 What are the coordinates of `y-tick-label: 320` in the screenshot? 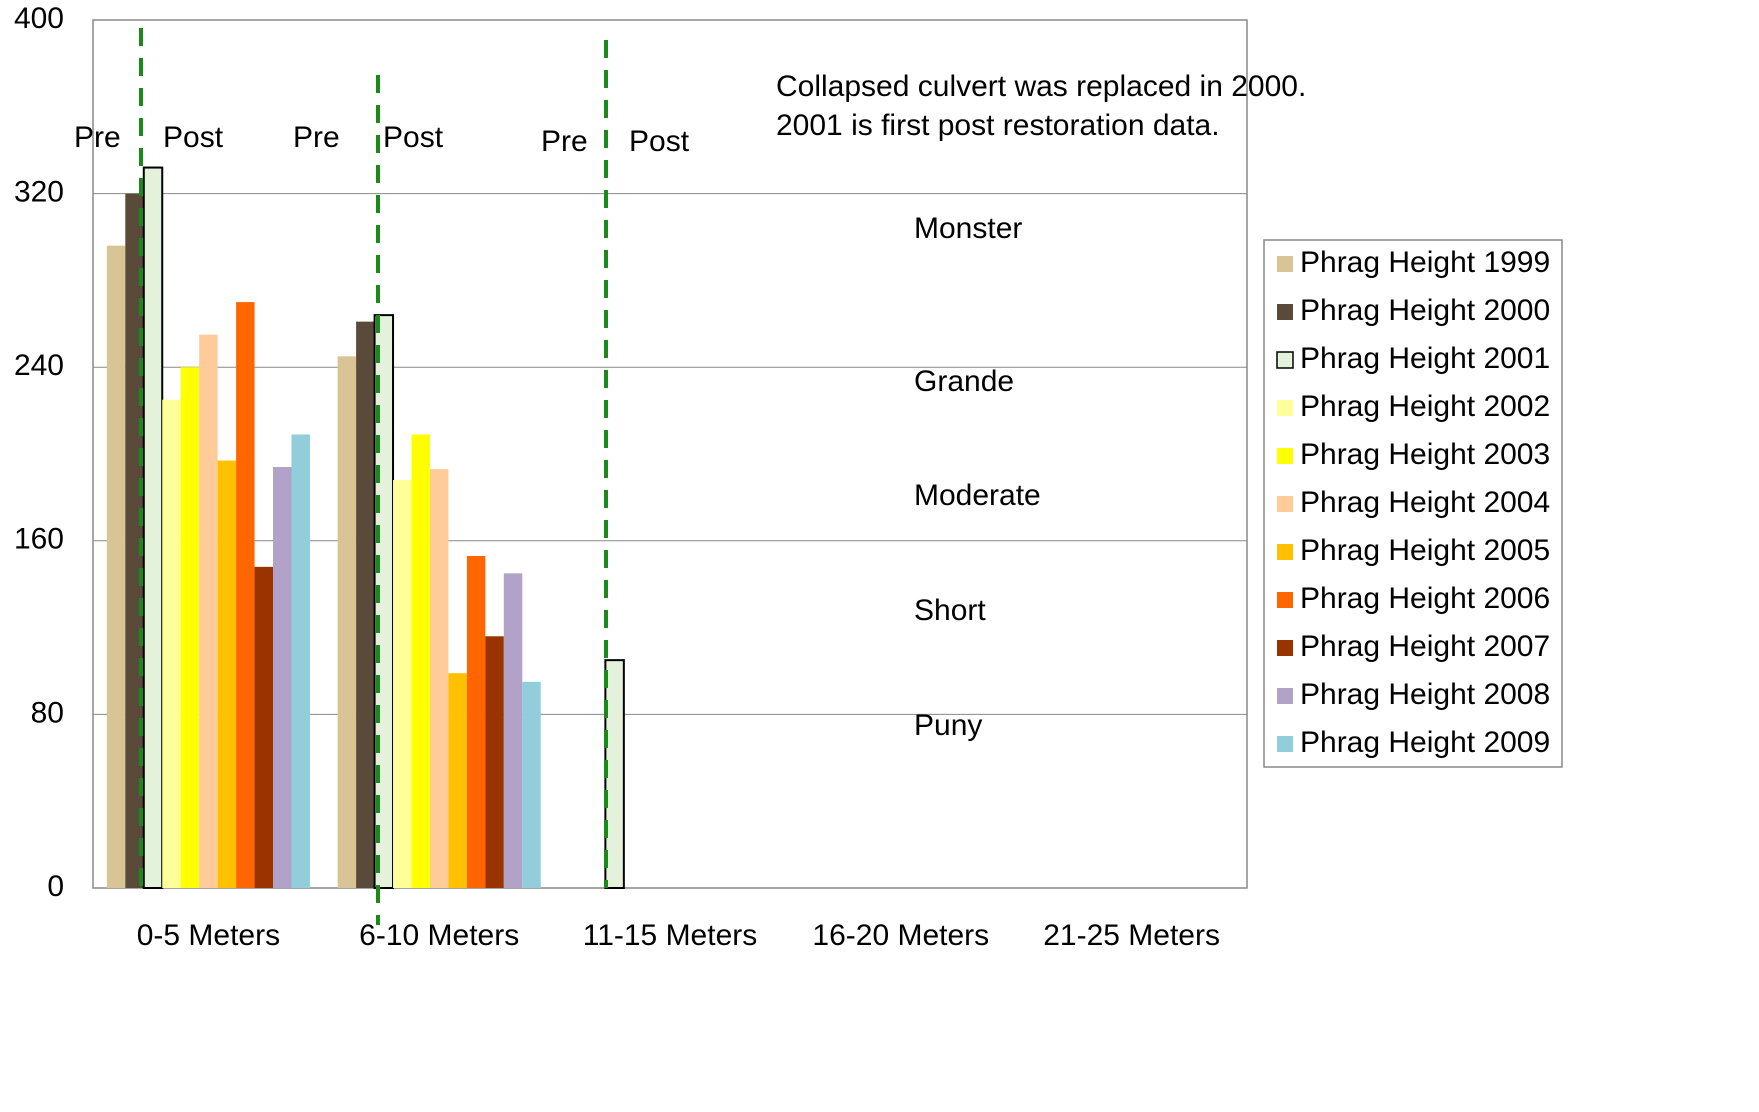 It's located at (39, 192).